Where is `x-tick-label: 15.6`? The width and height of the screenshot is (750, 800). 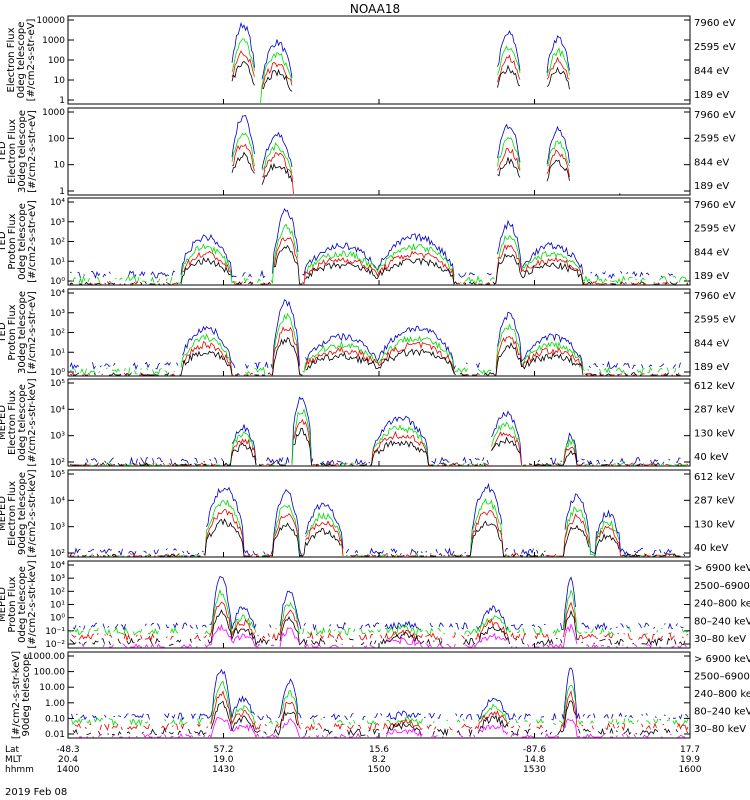
x-tick-label: 15.6 is located at coordinates (379, 750).